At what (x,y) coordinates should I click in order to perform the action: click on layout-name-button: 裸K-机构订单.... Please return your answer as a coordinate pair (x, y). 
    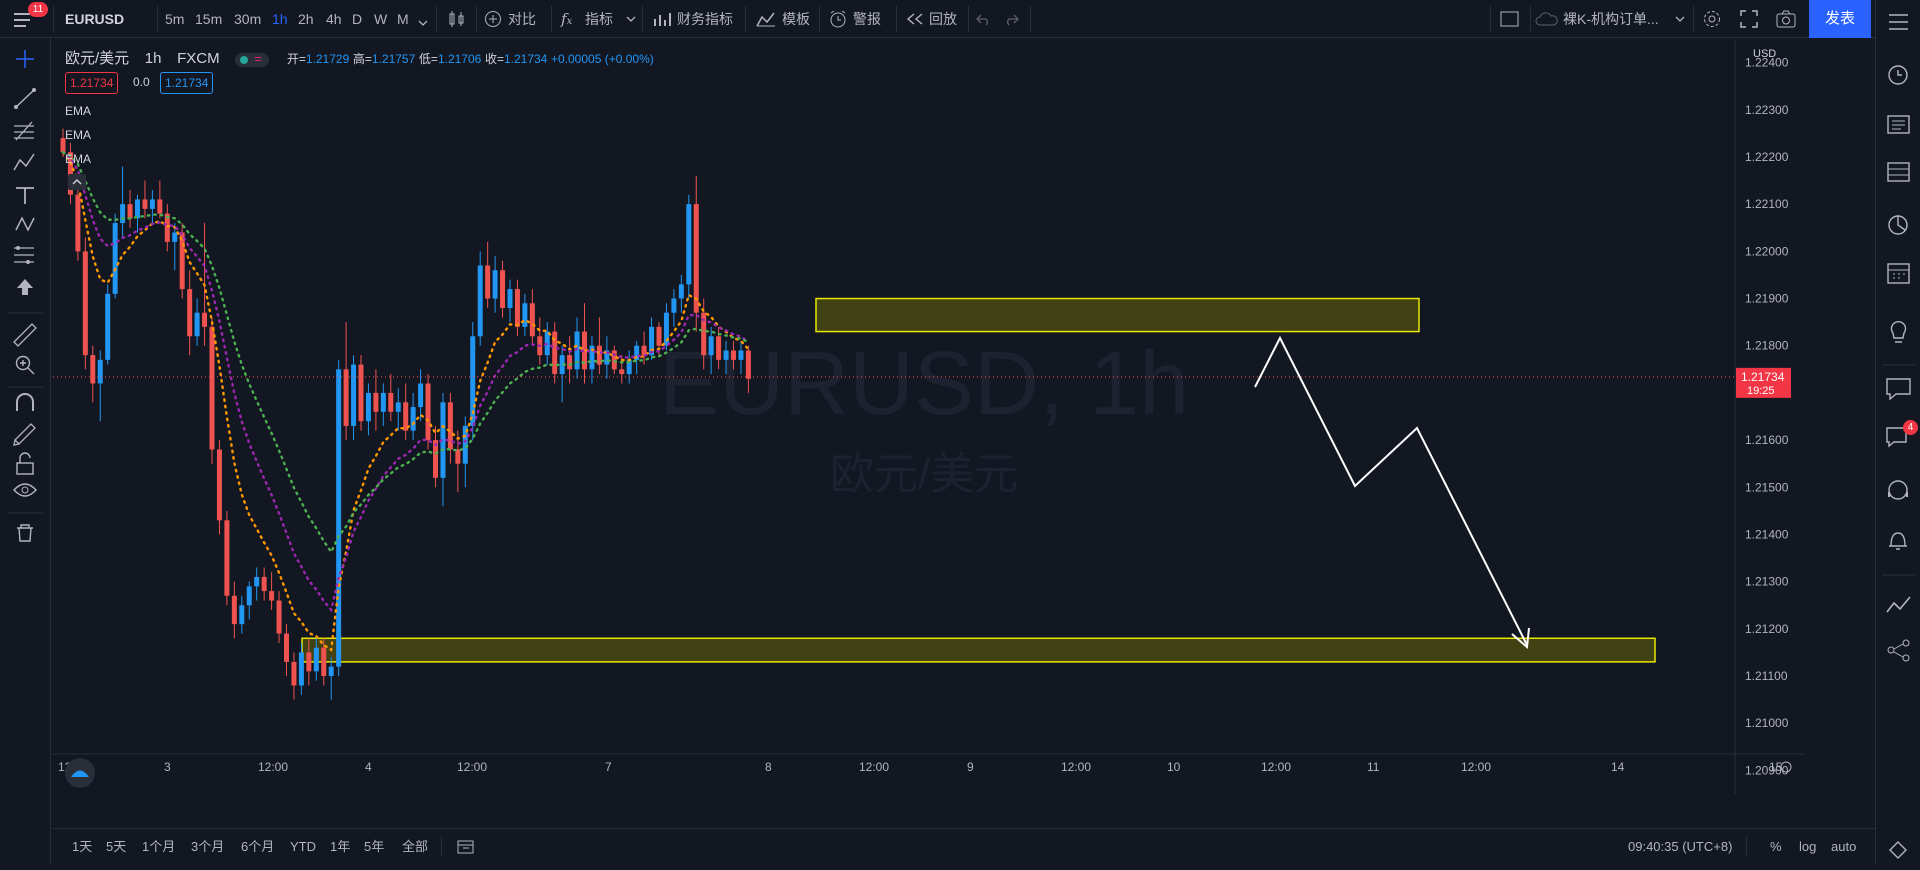
    Looking at the image, I should click on (1610, 19).